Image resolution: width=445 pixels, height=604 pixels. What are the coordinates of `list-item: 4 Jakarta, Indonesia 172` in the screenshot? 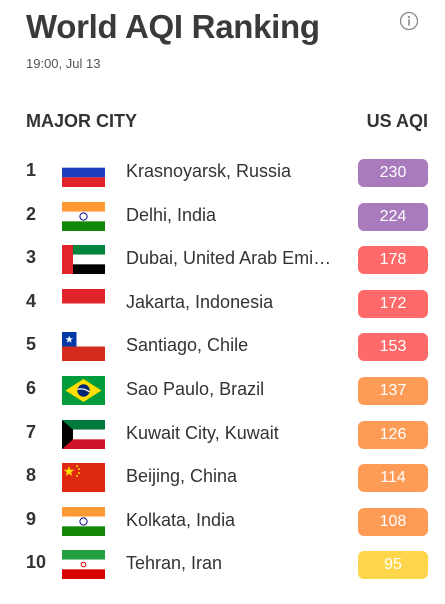 It's located at (222, 305).